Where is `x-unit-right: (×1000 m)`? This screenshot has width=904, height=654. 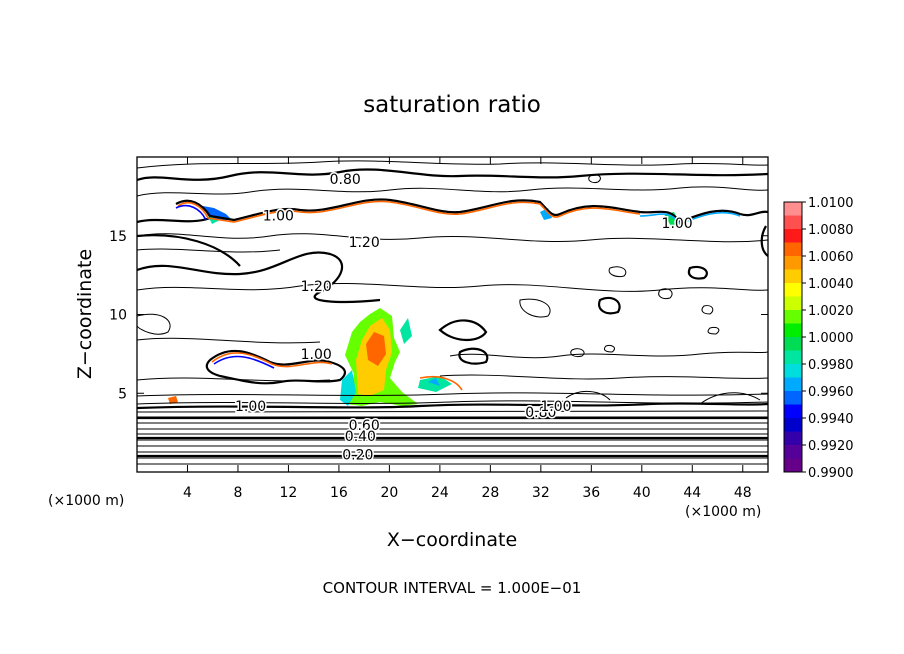 x-unit-right: (×1000 m) is located at coordinates (723, 512).